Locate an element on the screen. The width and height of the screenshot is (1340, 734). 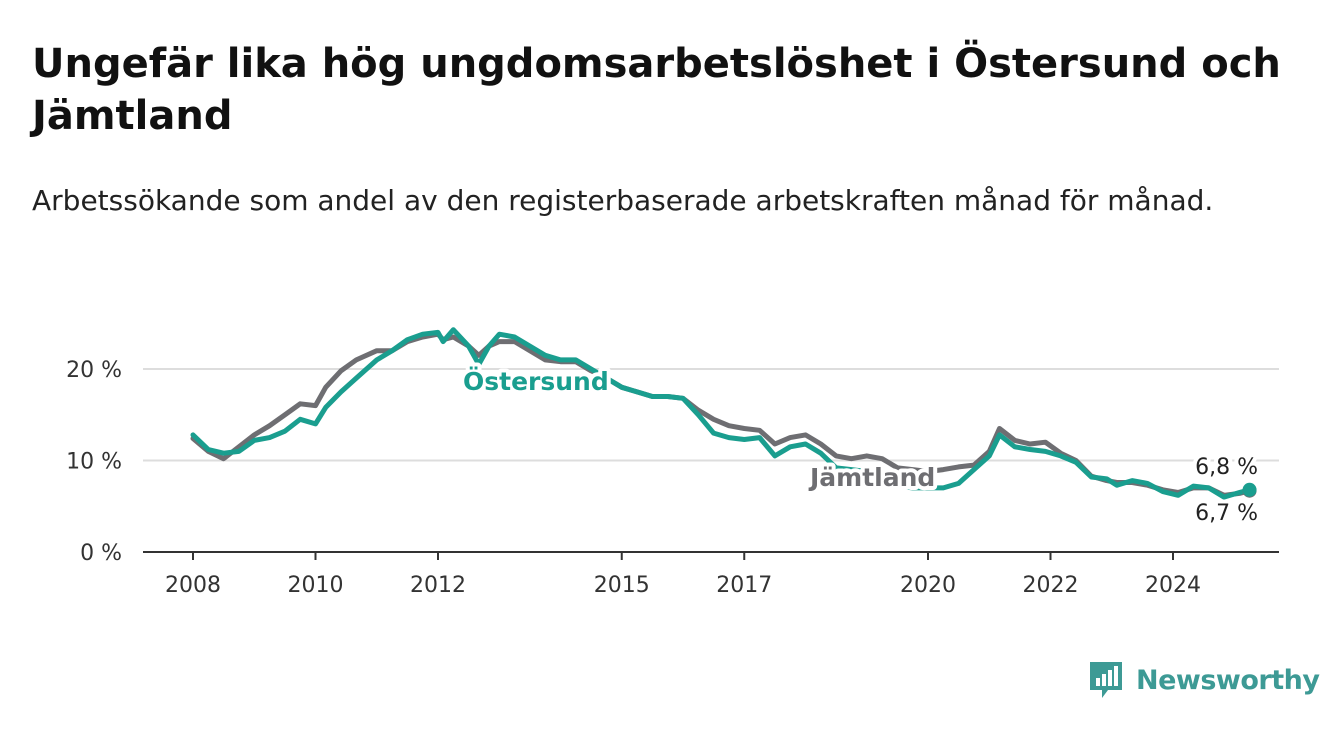
x-tick-label: 2017 is located at coordinates (744, 585).